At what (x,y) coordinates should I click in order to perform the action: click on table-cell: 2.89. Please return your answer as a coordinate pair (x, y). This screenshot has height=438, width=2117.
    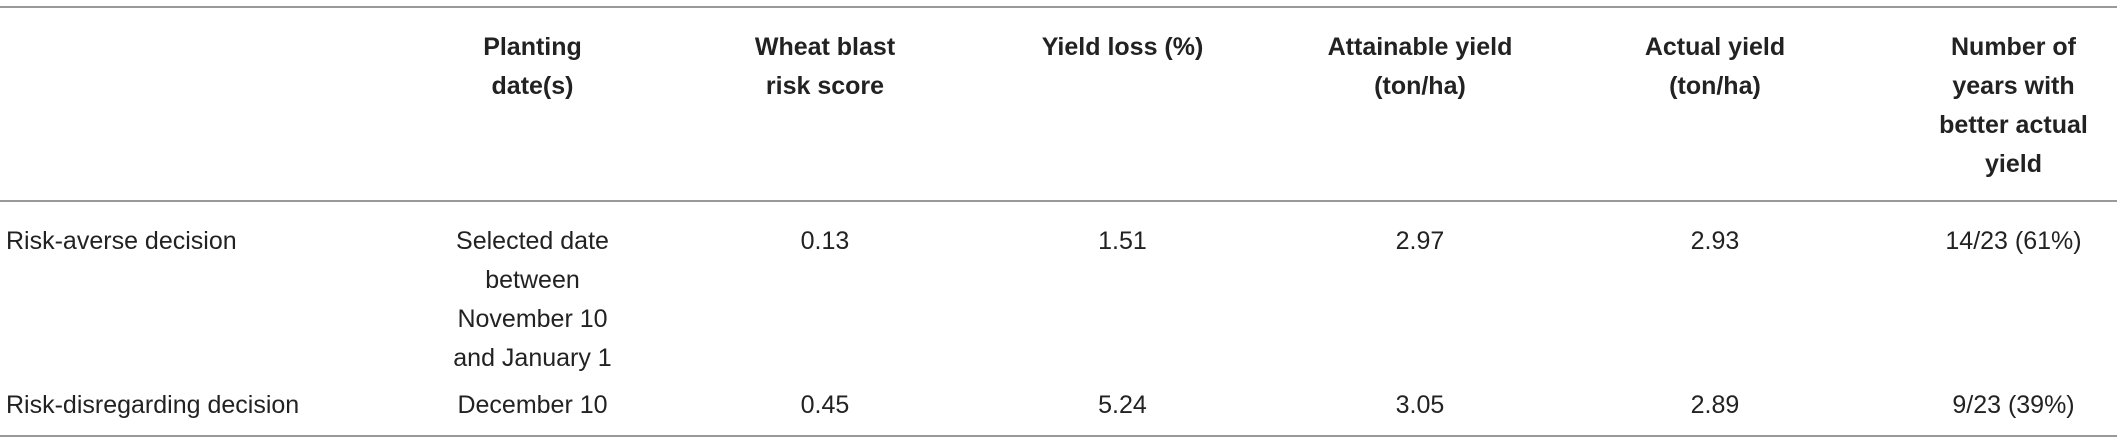
    Looking at the image, I should click on (1715, 409).